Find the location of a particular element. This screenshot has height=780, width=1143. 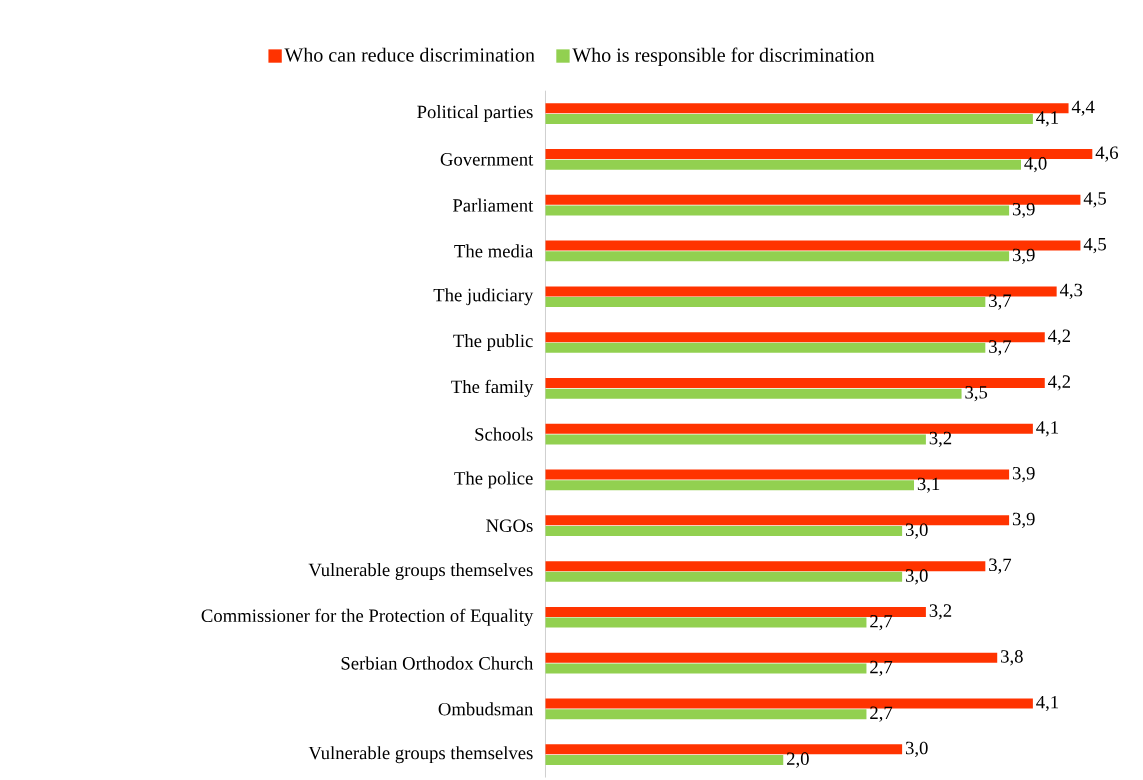

y-tick-label: Schools is located at coordinates (504, 434).